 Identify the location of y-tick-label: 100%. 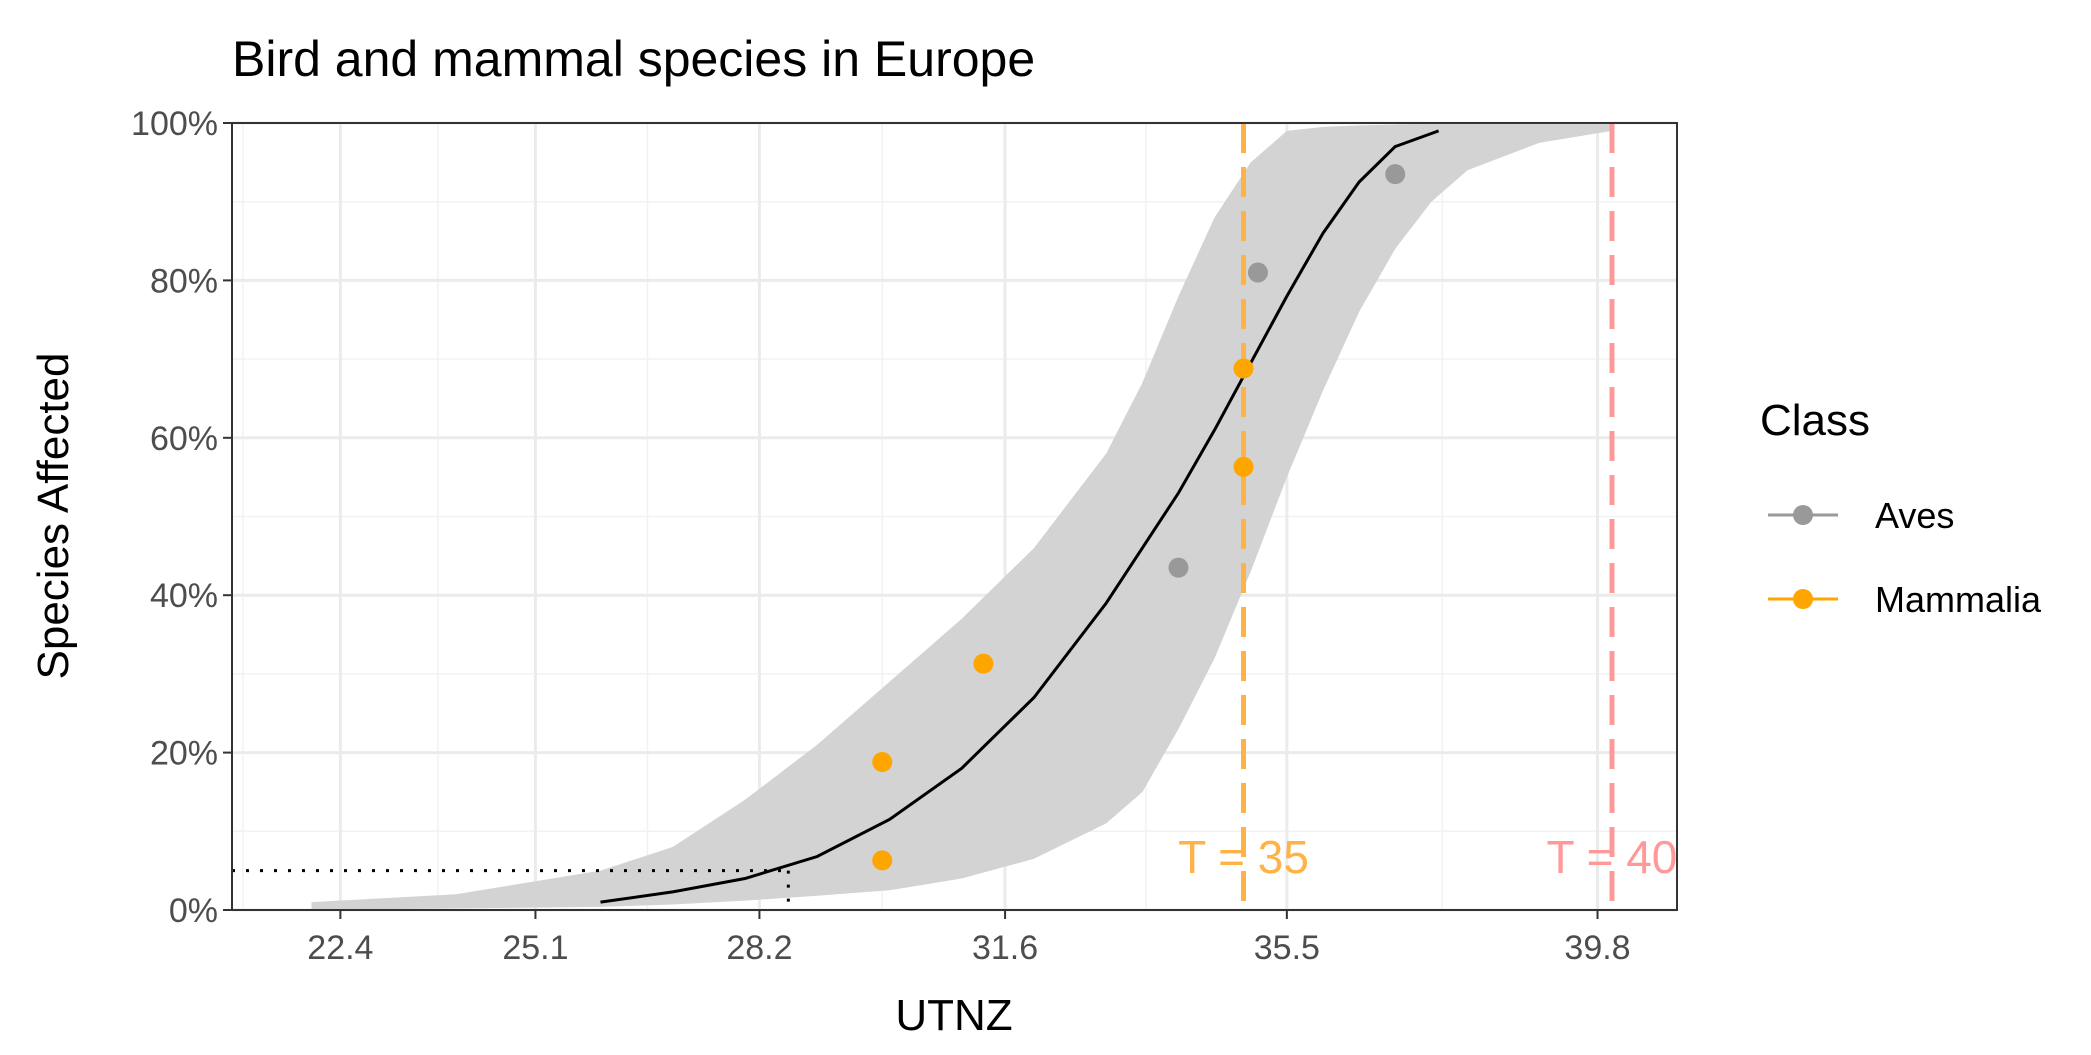
(174, 124).